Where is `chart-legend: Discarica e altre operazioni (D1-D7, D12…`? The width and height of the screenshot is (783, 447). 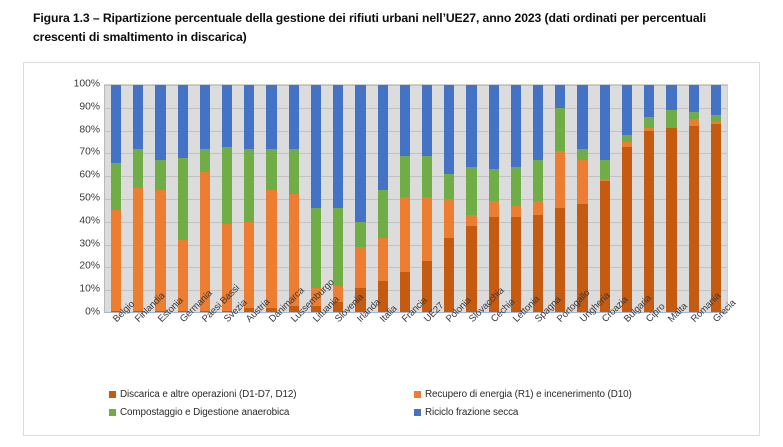 chart-legend: Discarica e altre operazioni (D1-D7, D12… is located at coordinates (392, 410).